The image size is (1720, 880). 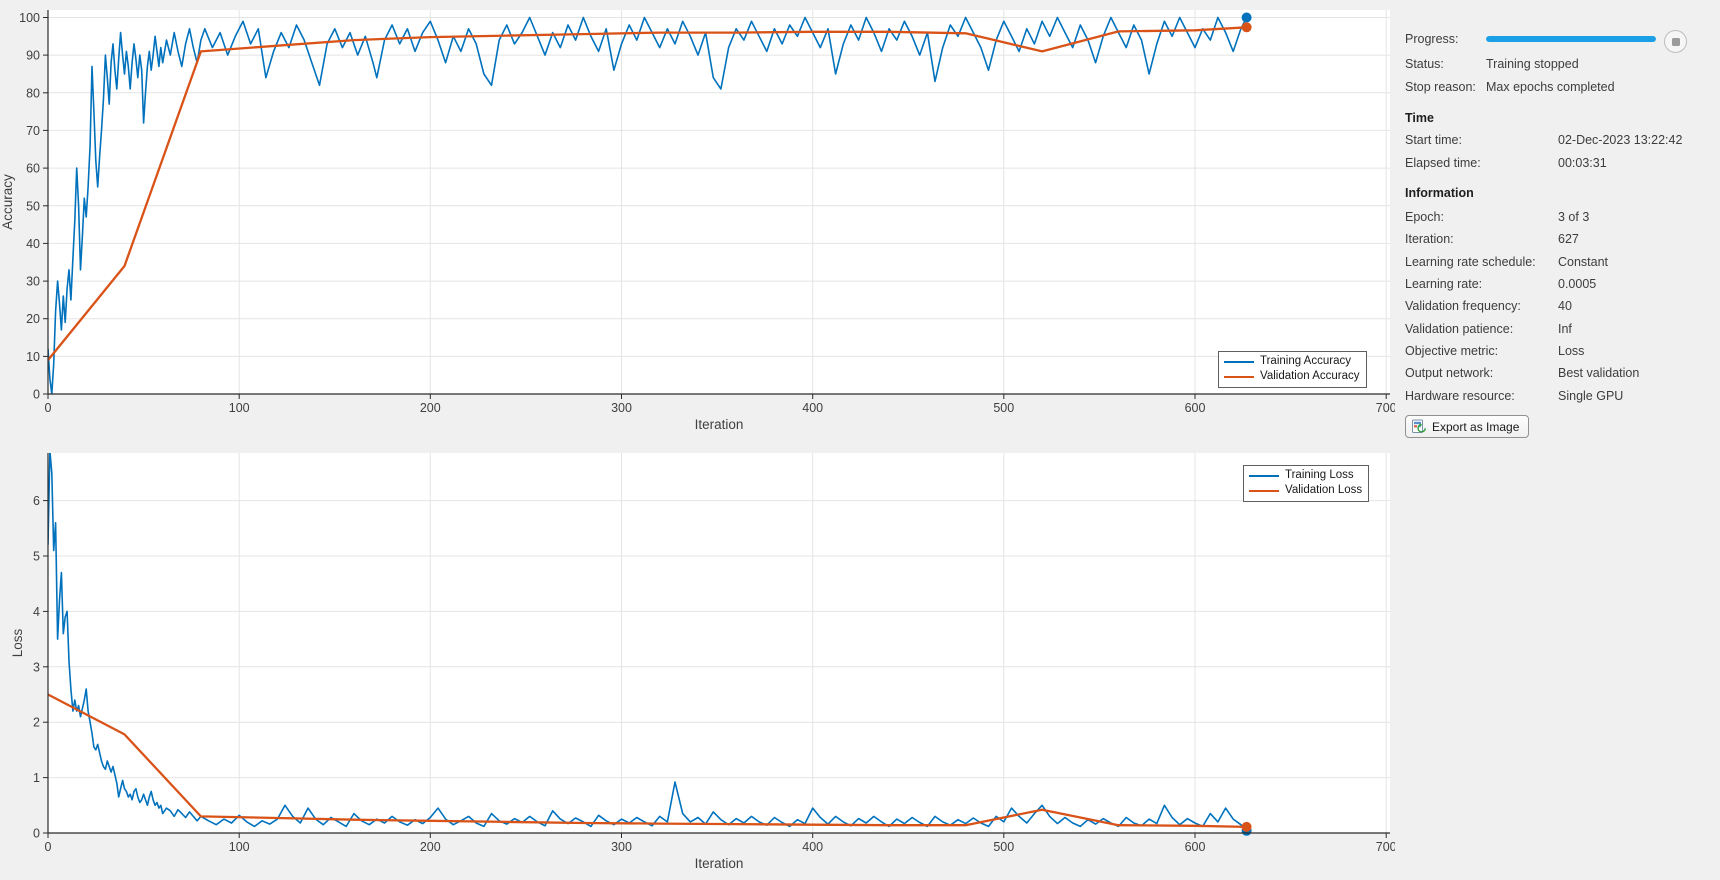 What do you see at coordinates (1568, 239) in the screenshot?
I see `info-value: 627` at bounding box center [1568, 239].